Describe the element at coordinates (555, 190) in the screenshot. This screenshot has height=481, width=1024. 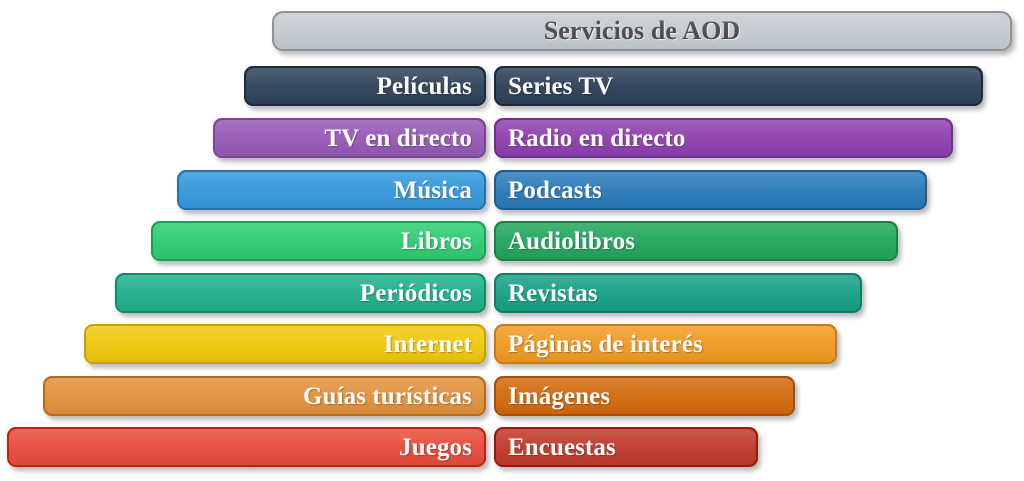
I see `pill-label: Podcasts` at that location.